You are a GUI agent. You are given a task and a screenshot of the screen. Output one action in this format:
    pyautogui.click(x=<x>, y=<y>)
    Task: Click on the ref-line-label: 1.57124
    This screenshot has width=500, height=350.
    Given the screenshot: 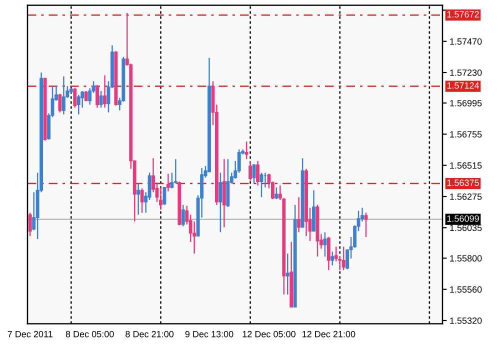 What is the action you would take?
    pyautogui.click(x=463, y=85)
    